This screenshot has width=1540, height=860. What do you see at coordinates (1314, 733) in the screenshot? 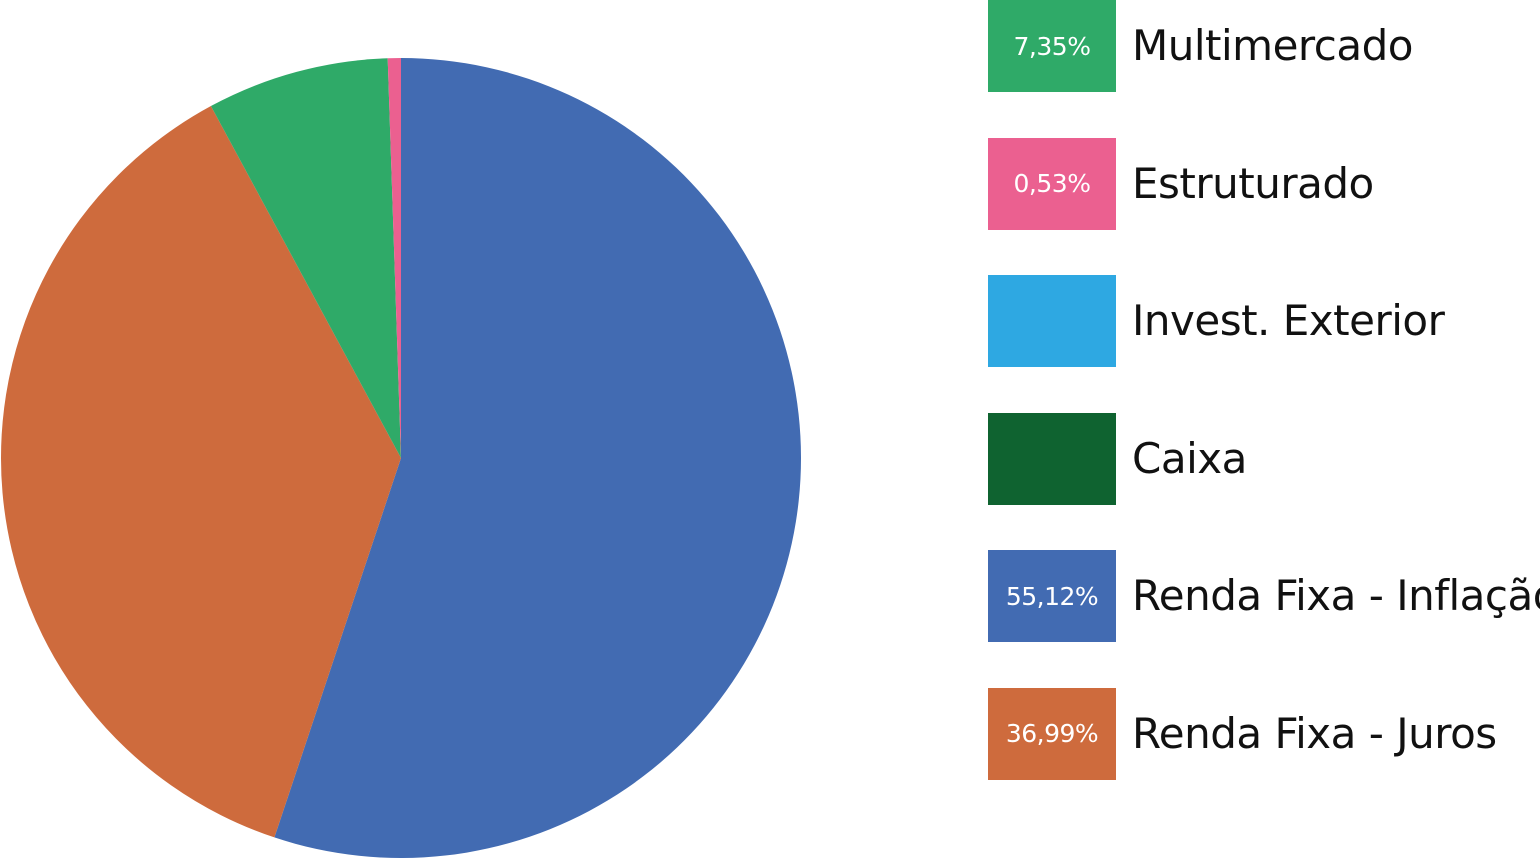
I see `legend-label-renda-fixa-juros: Renda Fixa - Juros` at bounding box center [1314, 733].